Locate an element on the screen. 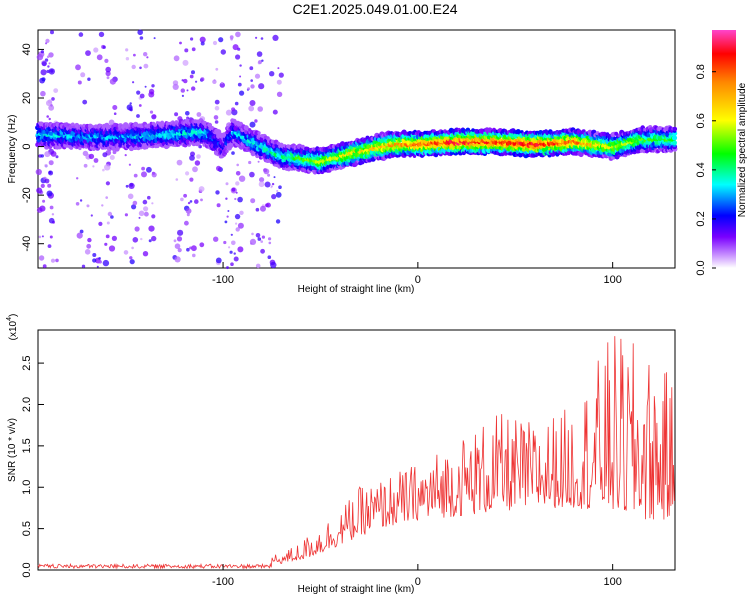 The height and width of the screenshot is (600, 750). snr-multiplier-base: (x10 is located at coordinates (13, 330).